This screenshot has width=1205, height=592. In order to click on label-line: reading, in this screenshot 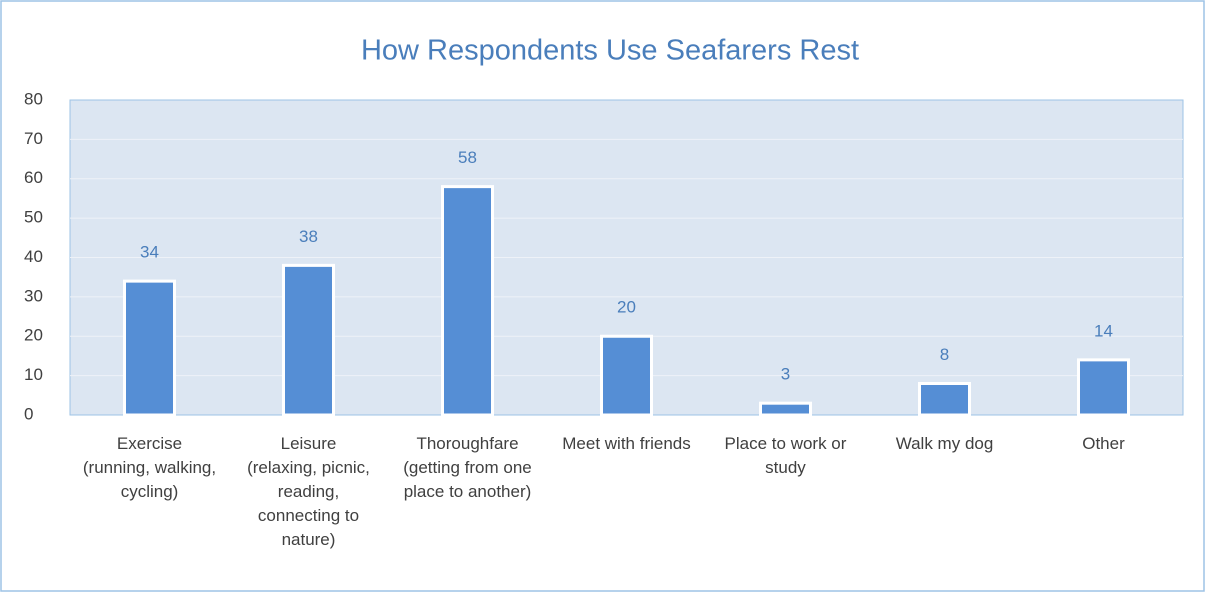, I will do `click(308, 491)`.